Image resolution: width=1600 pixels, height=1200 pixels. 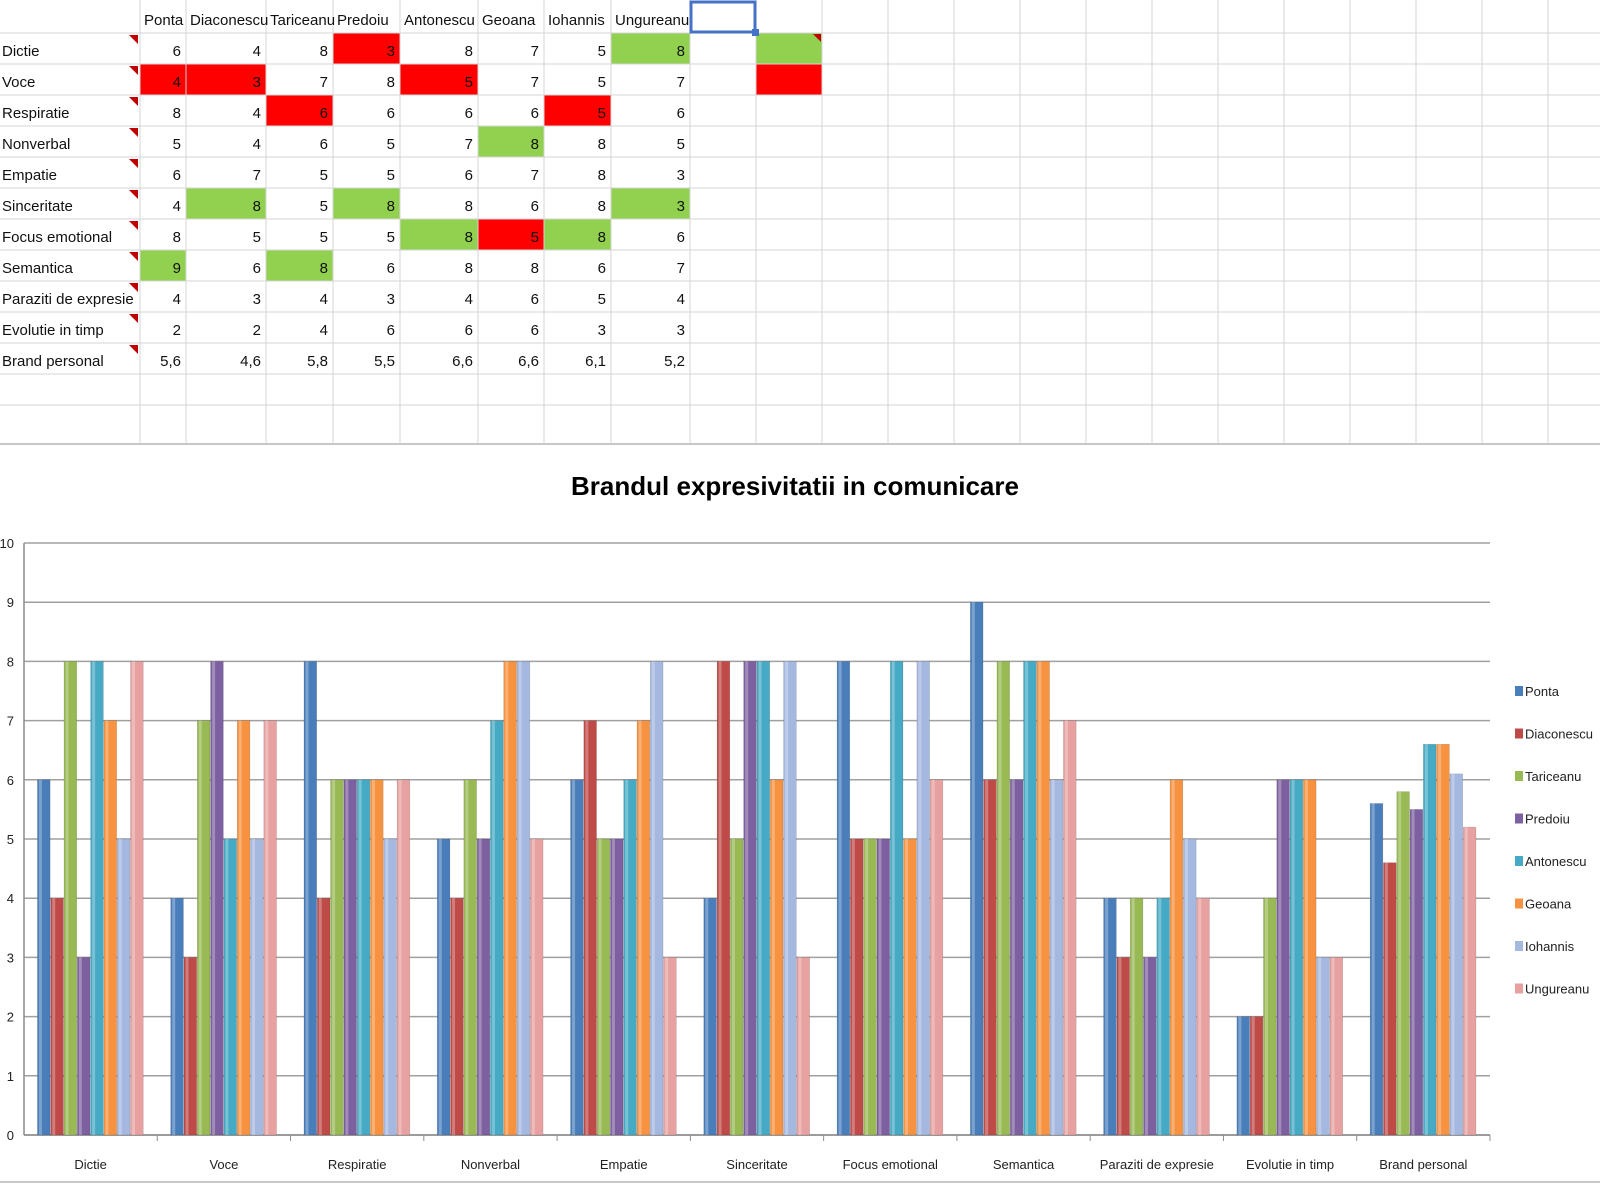 What do you see at coordinates (923, 898) in the screenshot?
I see `bar-iohannis-focus-emotional` at bounding box center [923, 898].